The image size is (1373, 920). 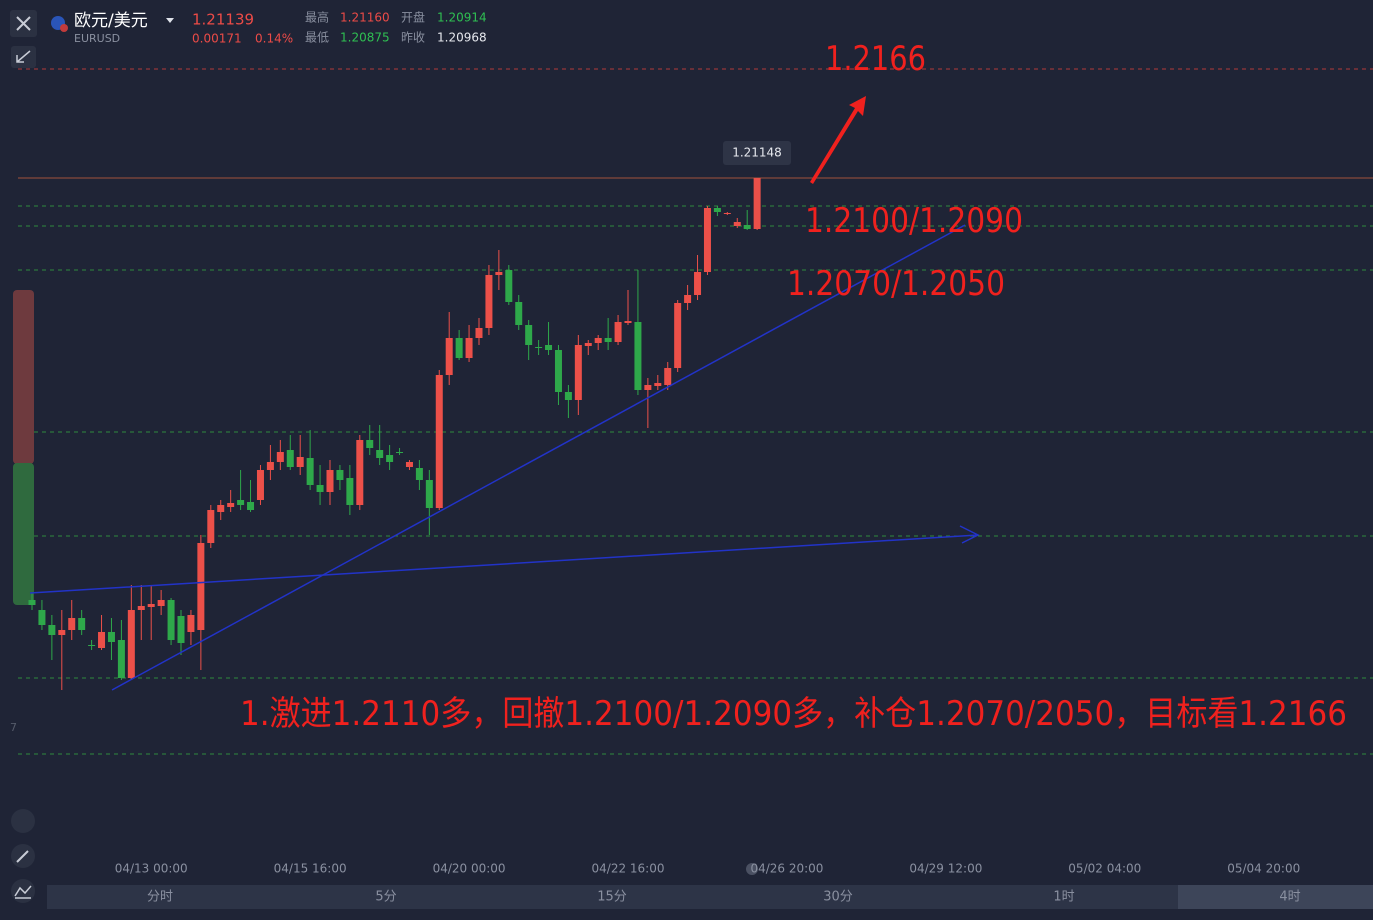 What do you see at coordinates (217, 39) in the screenshot?
I see `price-change: 0.00171` at bounding box center [217, 39].